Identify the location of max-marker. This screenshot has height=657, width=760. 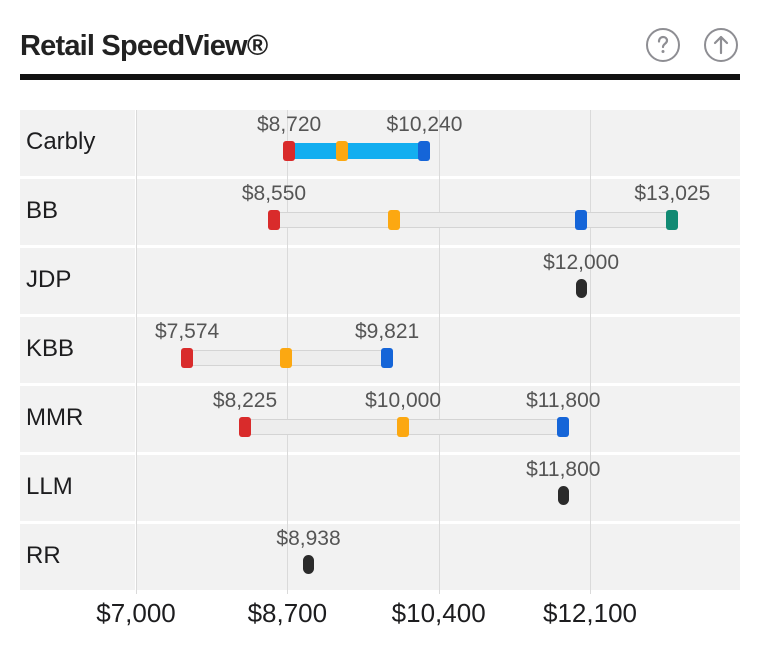
(672, 220).